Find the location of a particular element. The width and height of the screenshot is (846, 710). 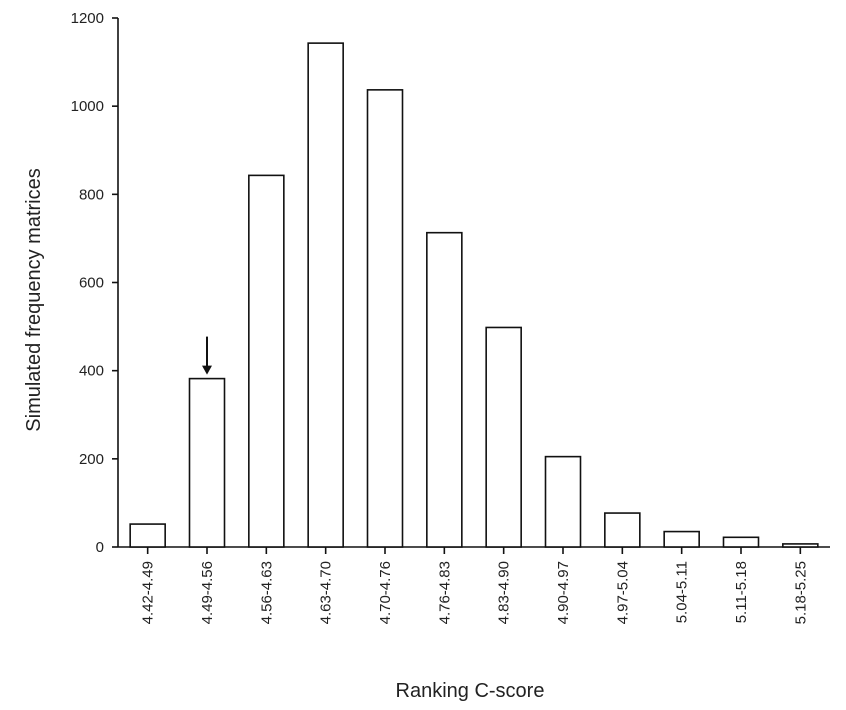

y-tick-label: 800 is located at coordinates (91, 194).